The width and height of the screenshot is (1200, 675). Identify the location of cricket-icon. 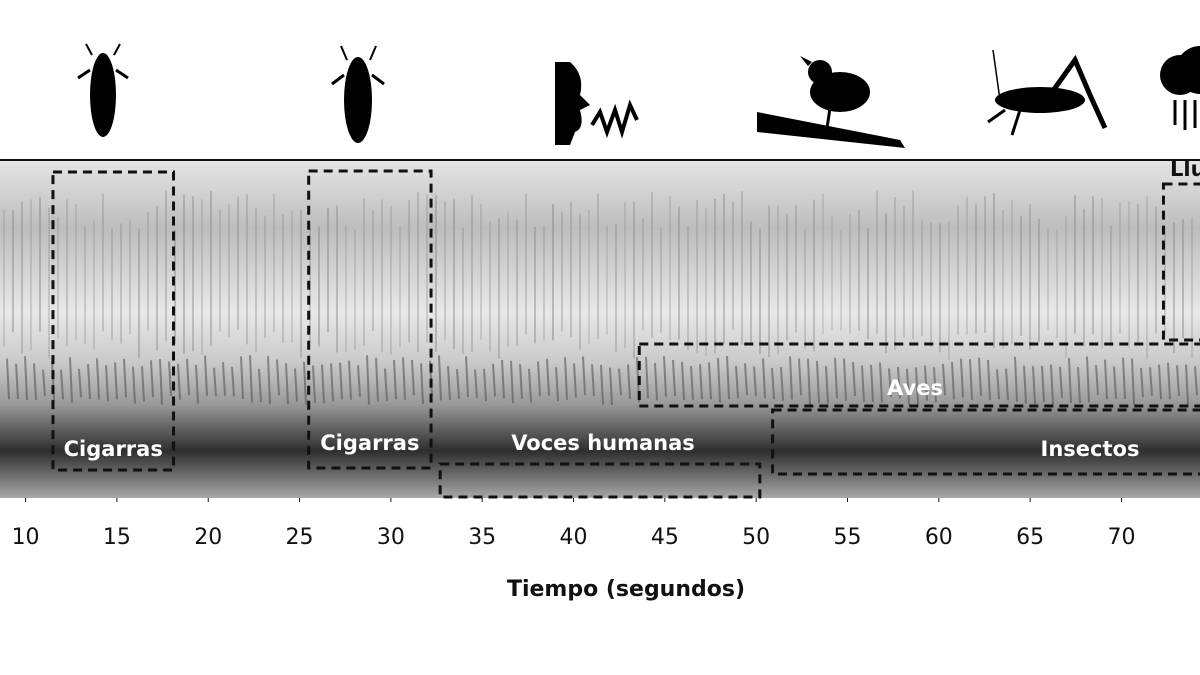
(1047, 92).